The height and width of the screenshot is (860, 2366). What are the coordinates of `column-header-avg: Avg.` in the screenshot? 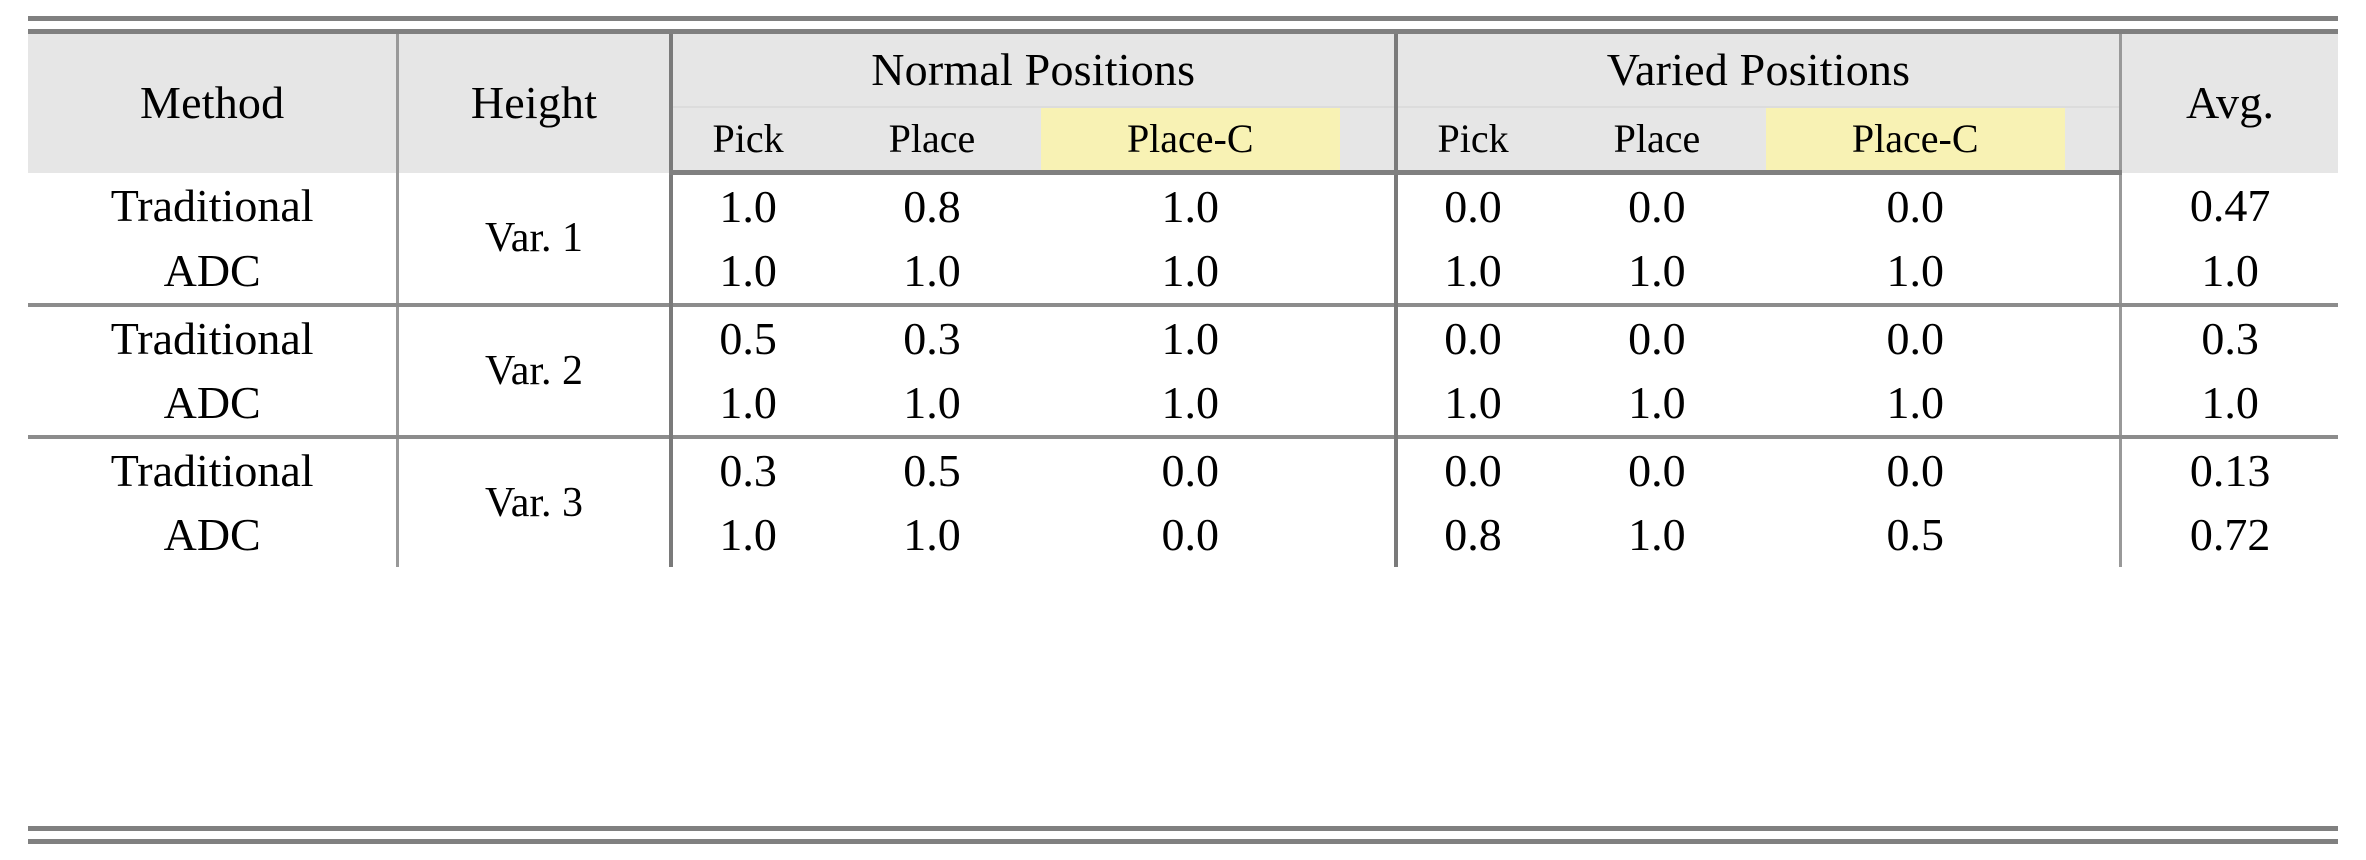 It's located at (2228, 103).